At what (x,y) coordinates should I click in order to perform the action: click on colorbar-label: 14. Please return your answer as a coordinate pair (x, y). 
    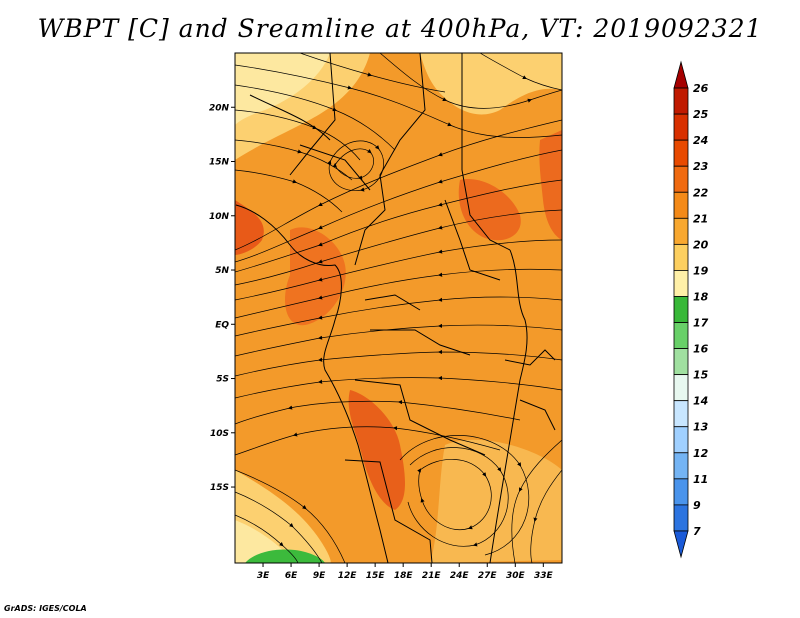
    Looking at the image, I should click on (700, 401).